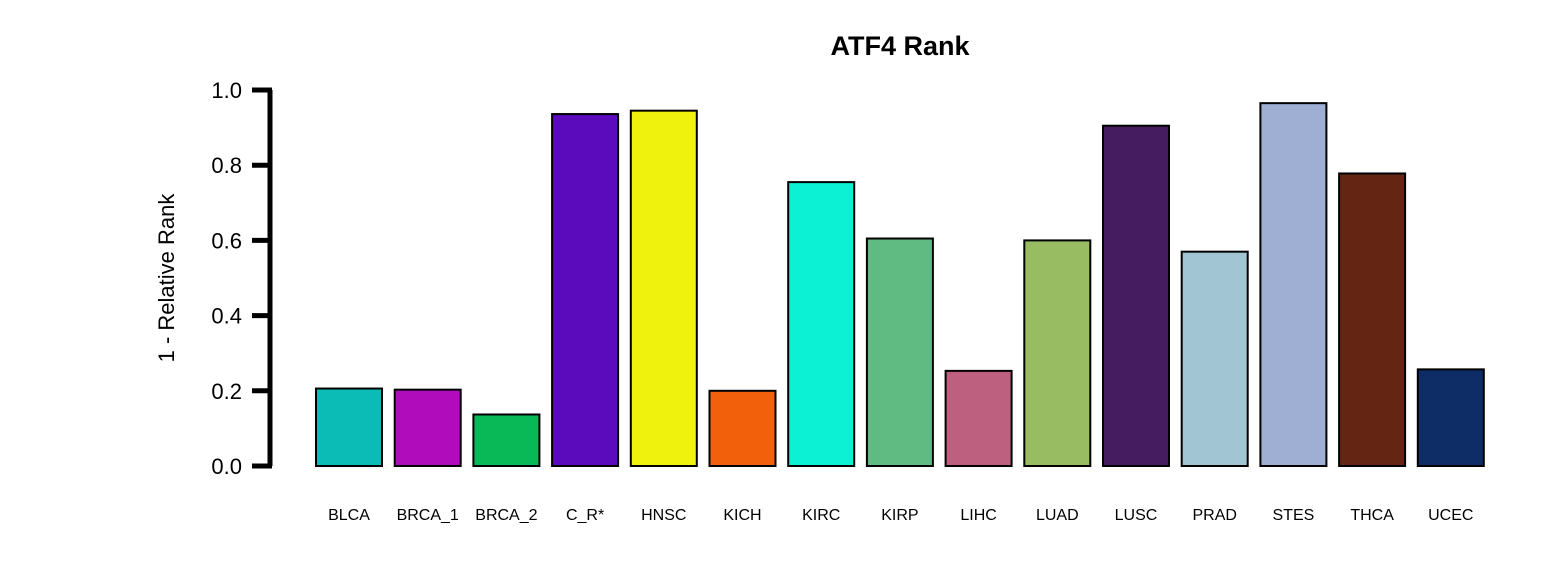 The image size is (1560, 586). Describe the element at coordinates (978, 418) in the screenshot. I see `bar-lihc` at that location.